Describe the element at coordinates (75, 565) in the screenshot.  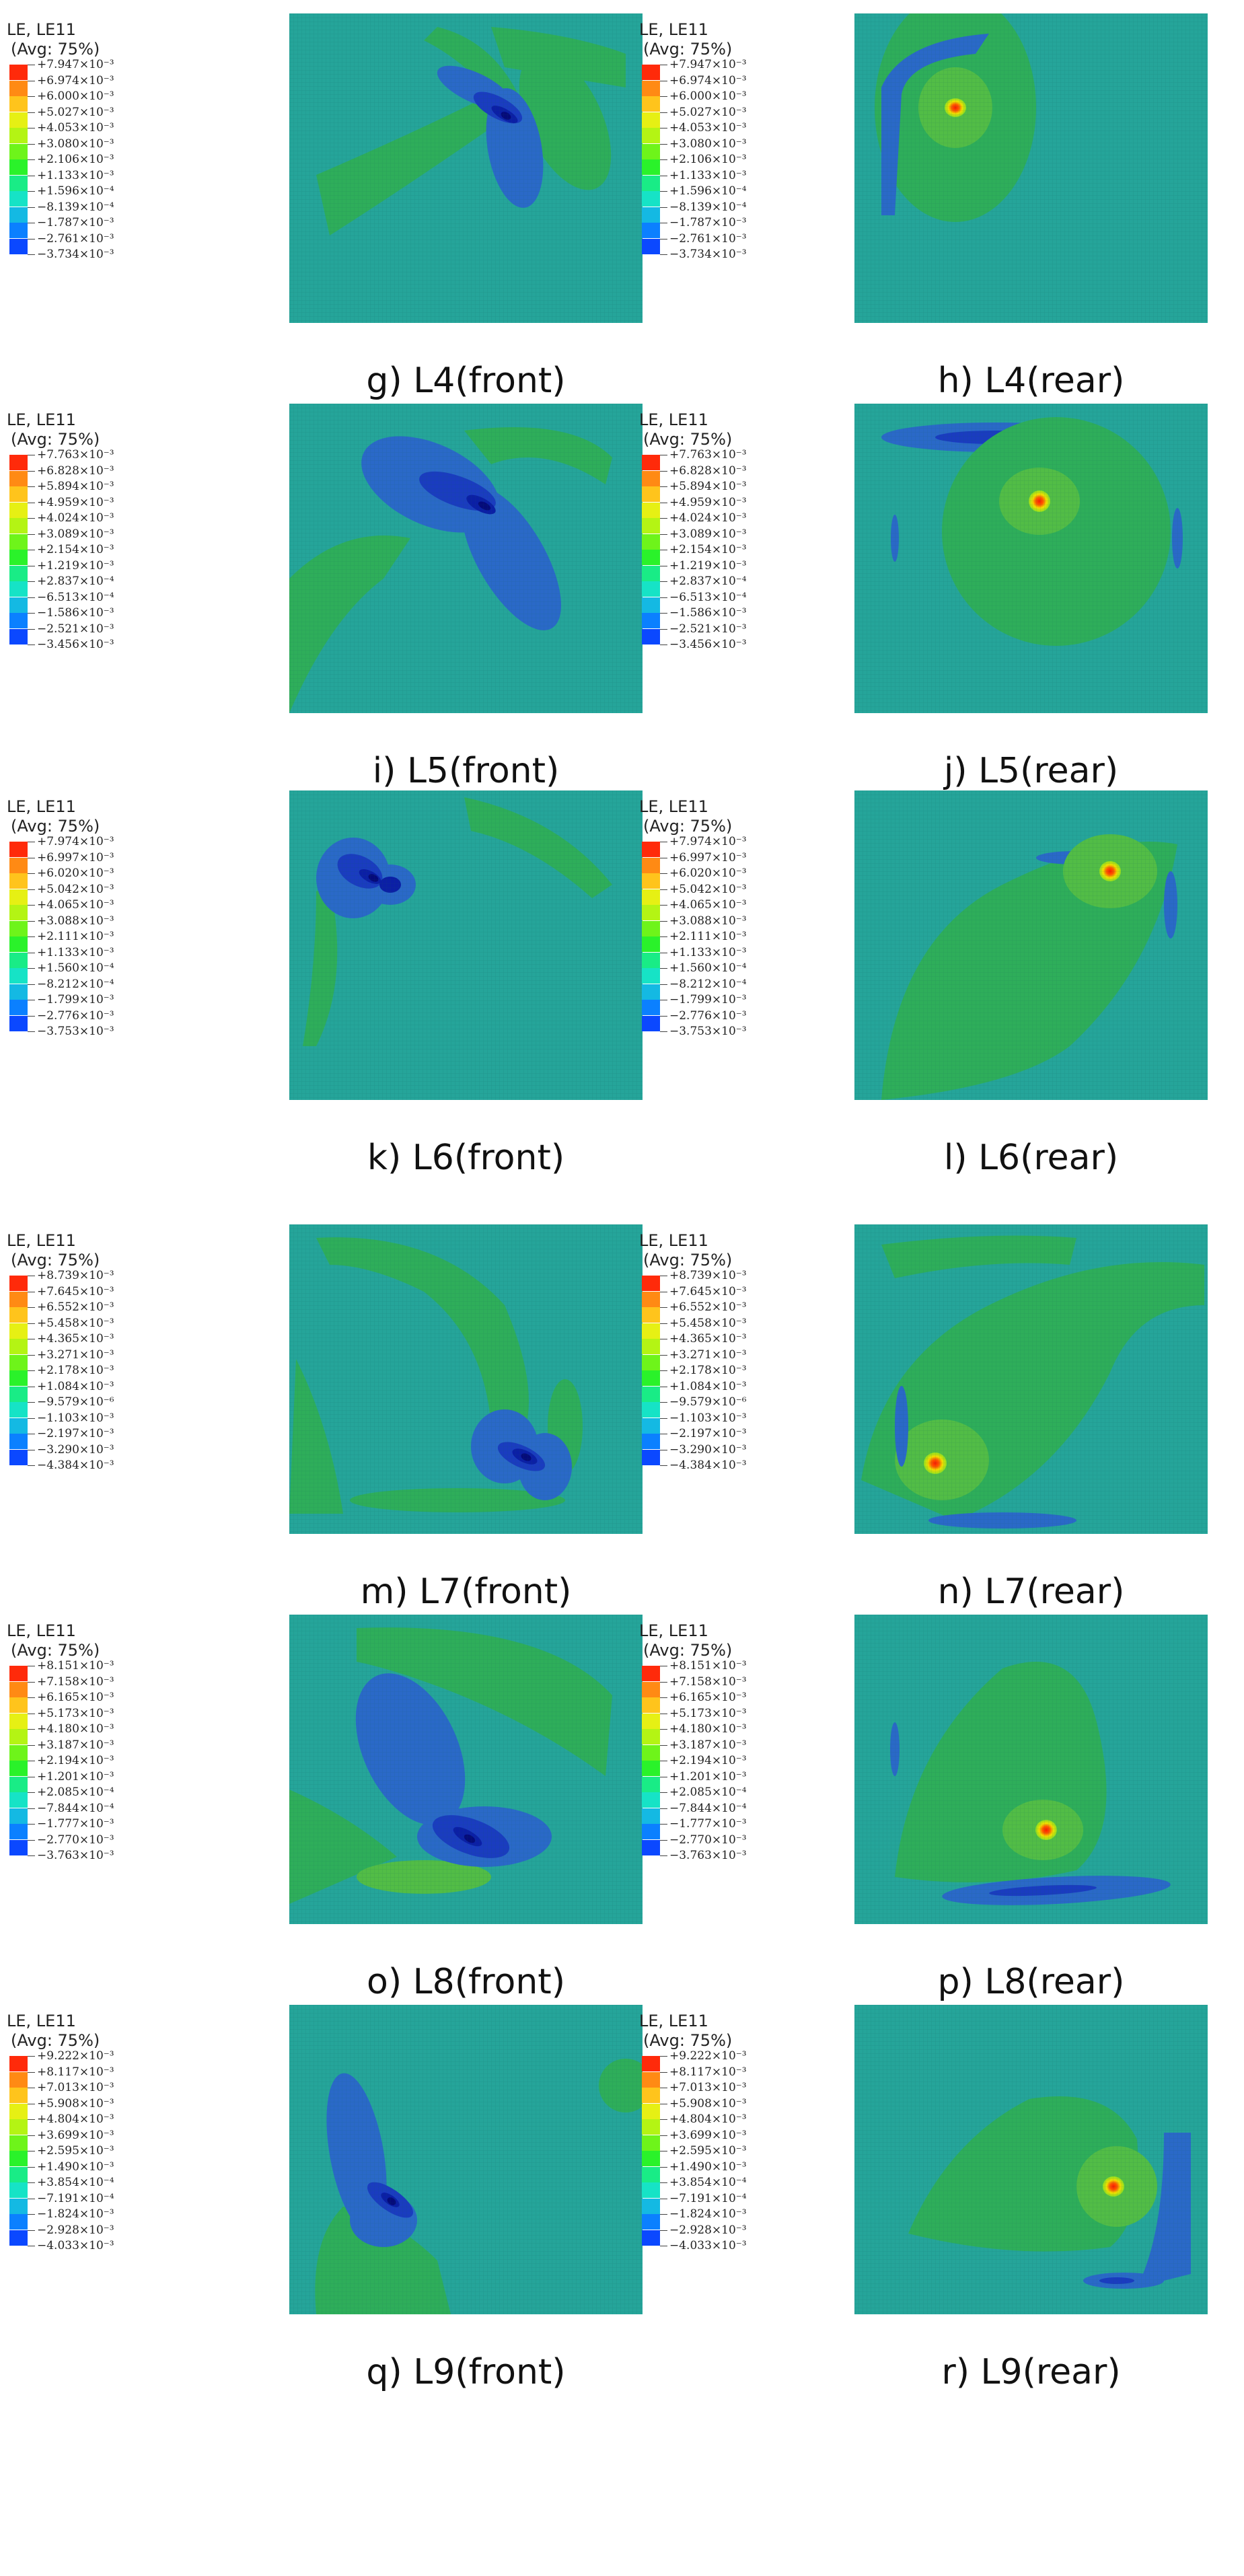
I see `legend-value: +1.219×10⁻³` at that location.